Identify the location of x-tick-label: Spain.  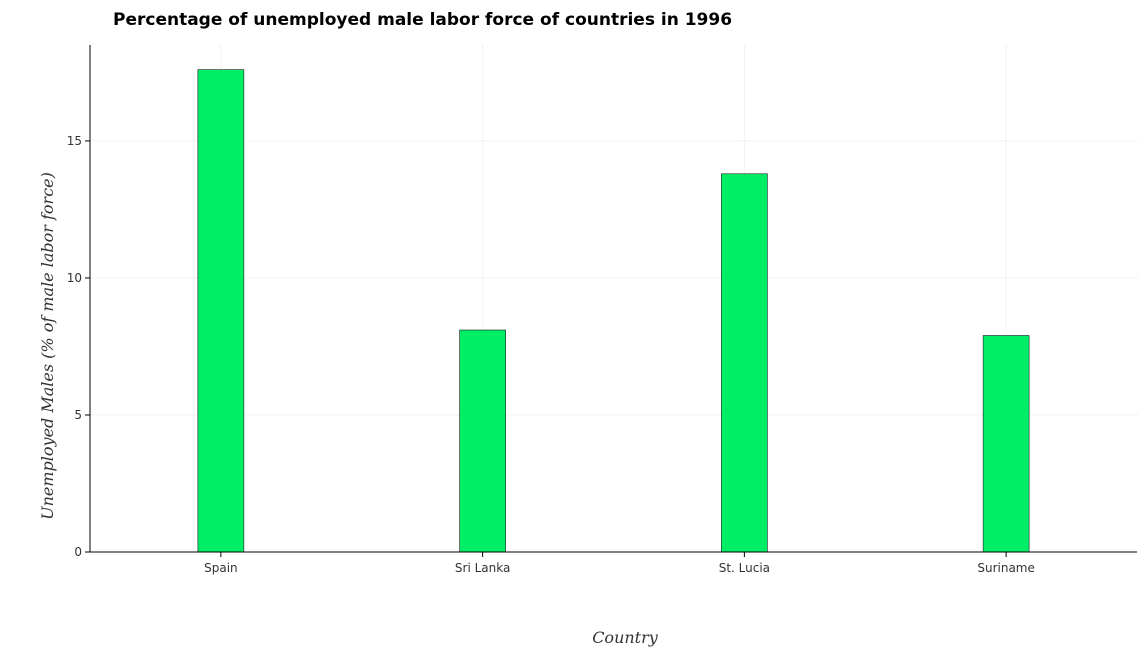
(221, 568).